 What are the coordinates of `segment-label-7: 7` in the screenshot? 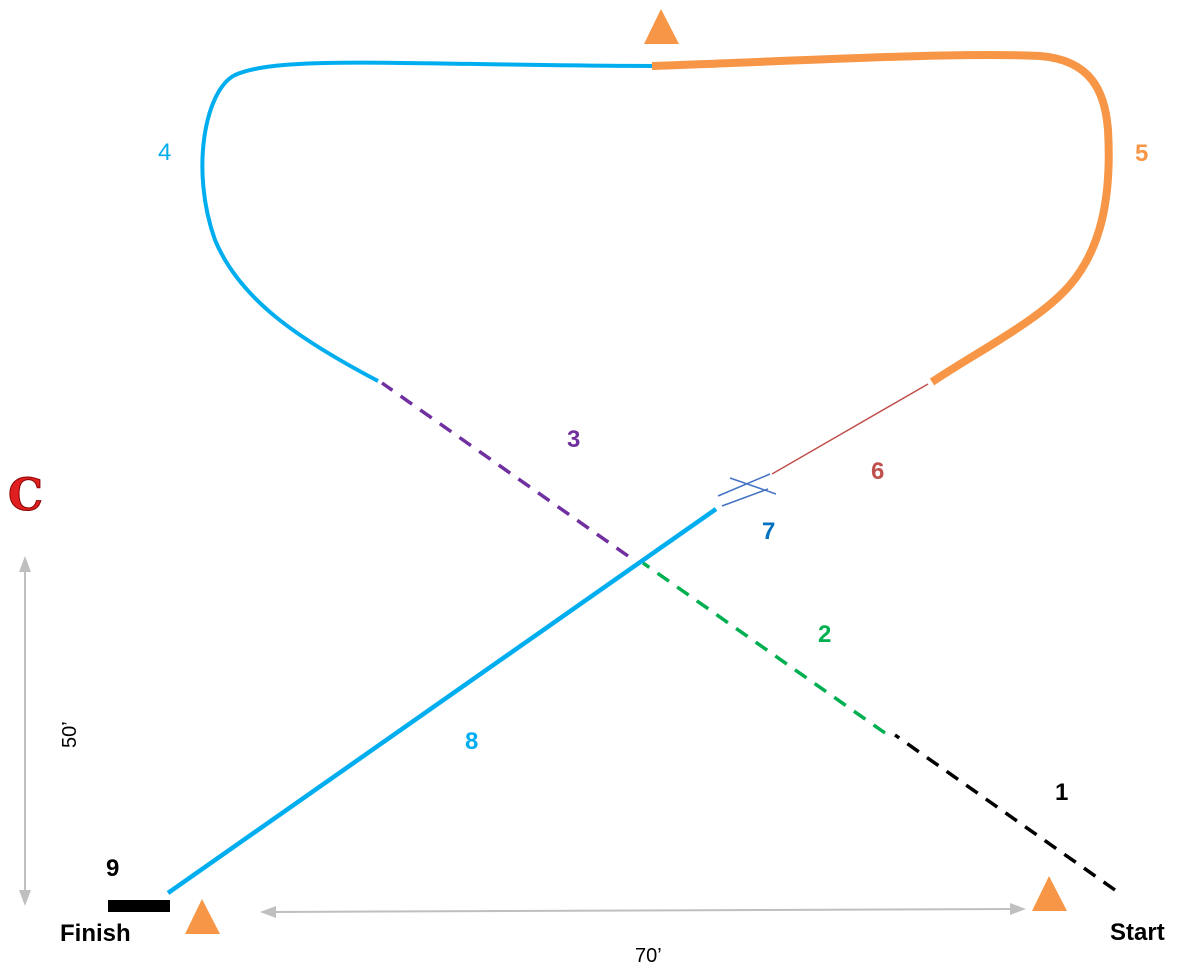 It's located at (768, 531).